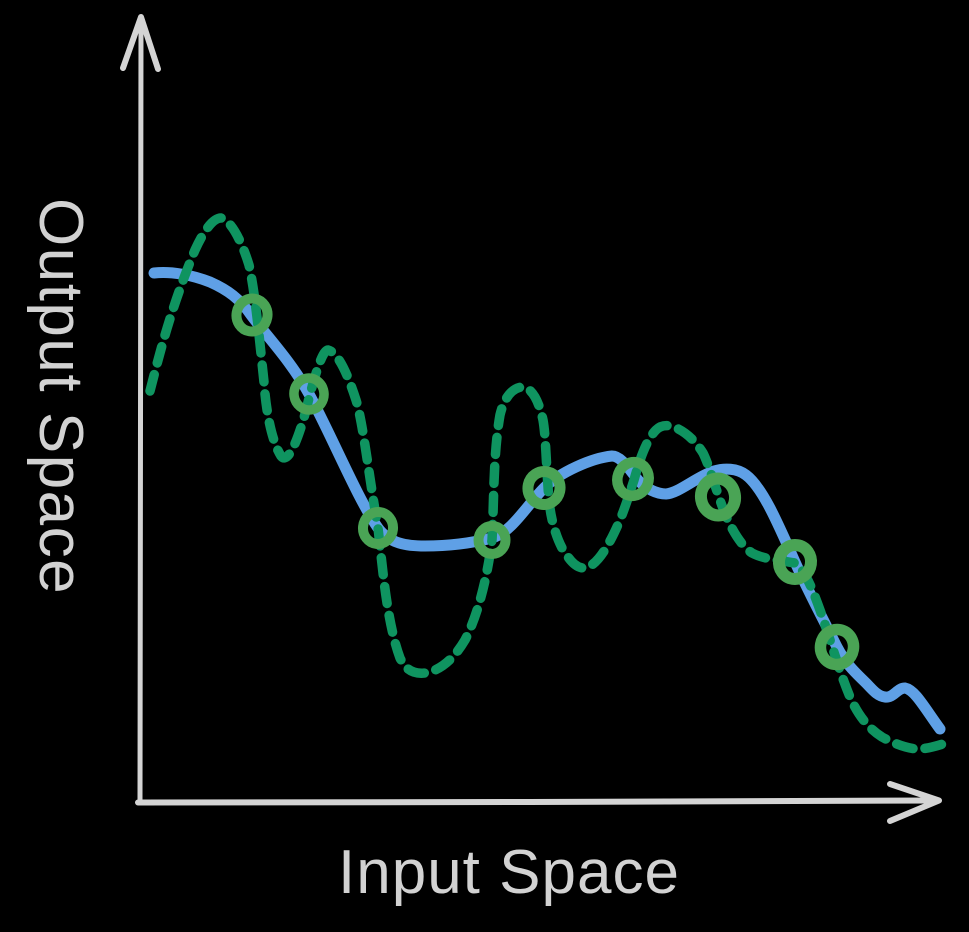  Describe the element at coordinates (60, 396) in the screenshot. I see `svg-text: Output Space` at that location.